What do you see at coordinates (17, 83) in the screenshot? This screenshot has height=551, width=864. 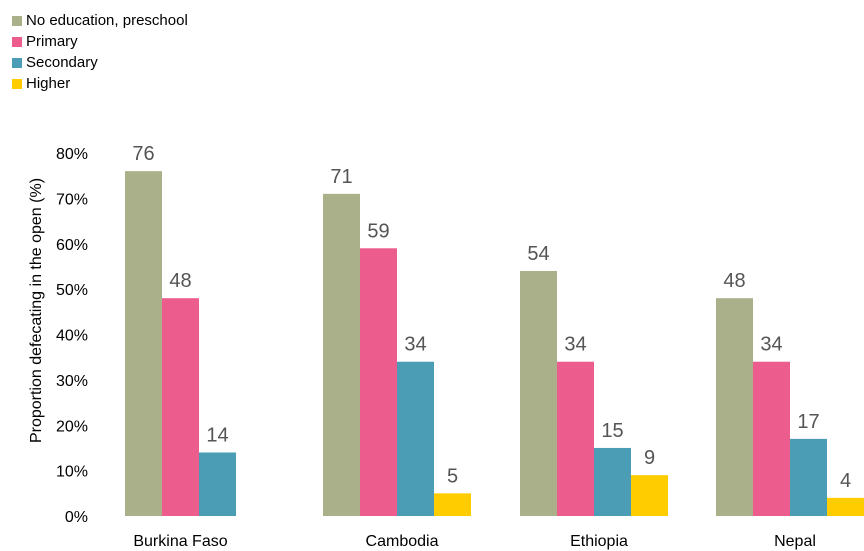 I see `legend-swatch-higher` at bounding box center [17, 83].